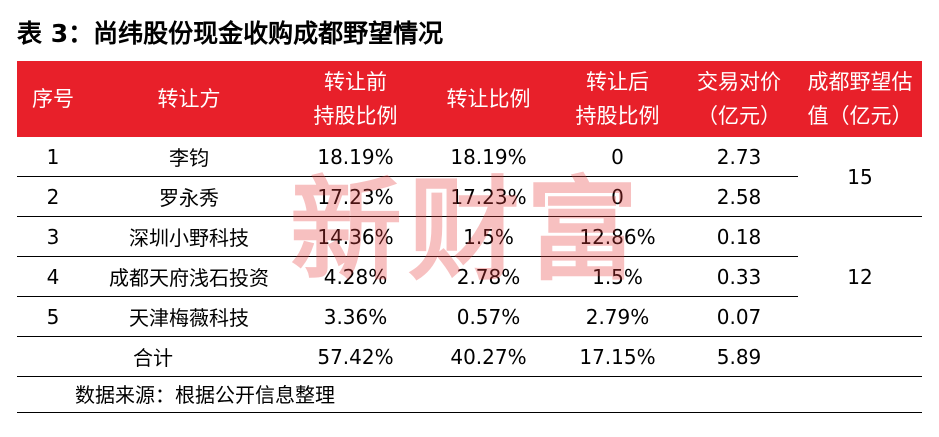  I want to click on cell-transferor: 天津梅薇科技, so click(189, 316).